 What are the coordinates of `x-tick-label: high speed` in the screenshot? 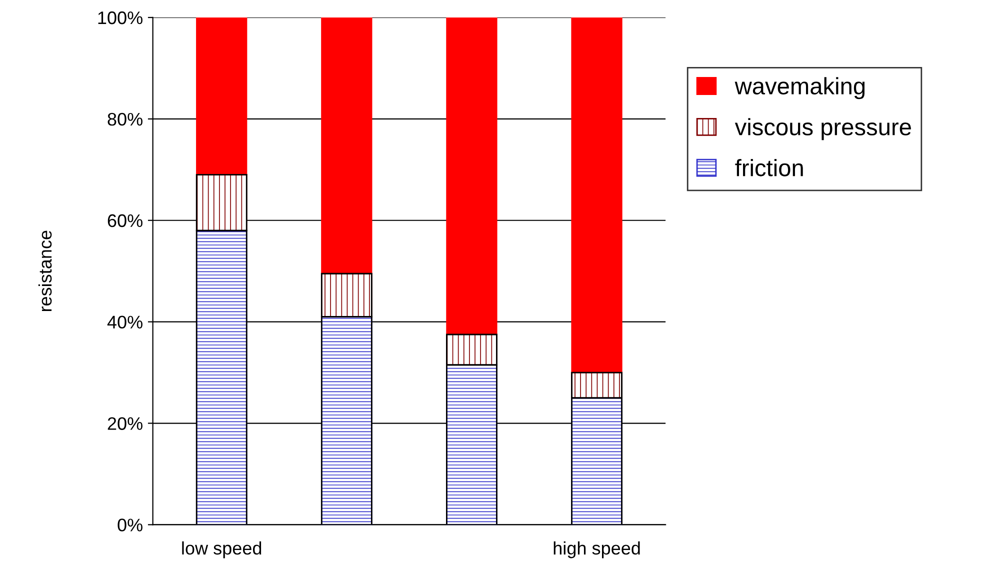 It's located at (597, 549).